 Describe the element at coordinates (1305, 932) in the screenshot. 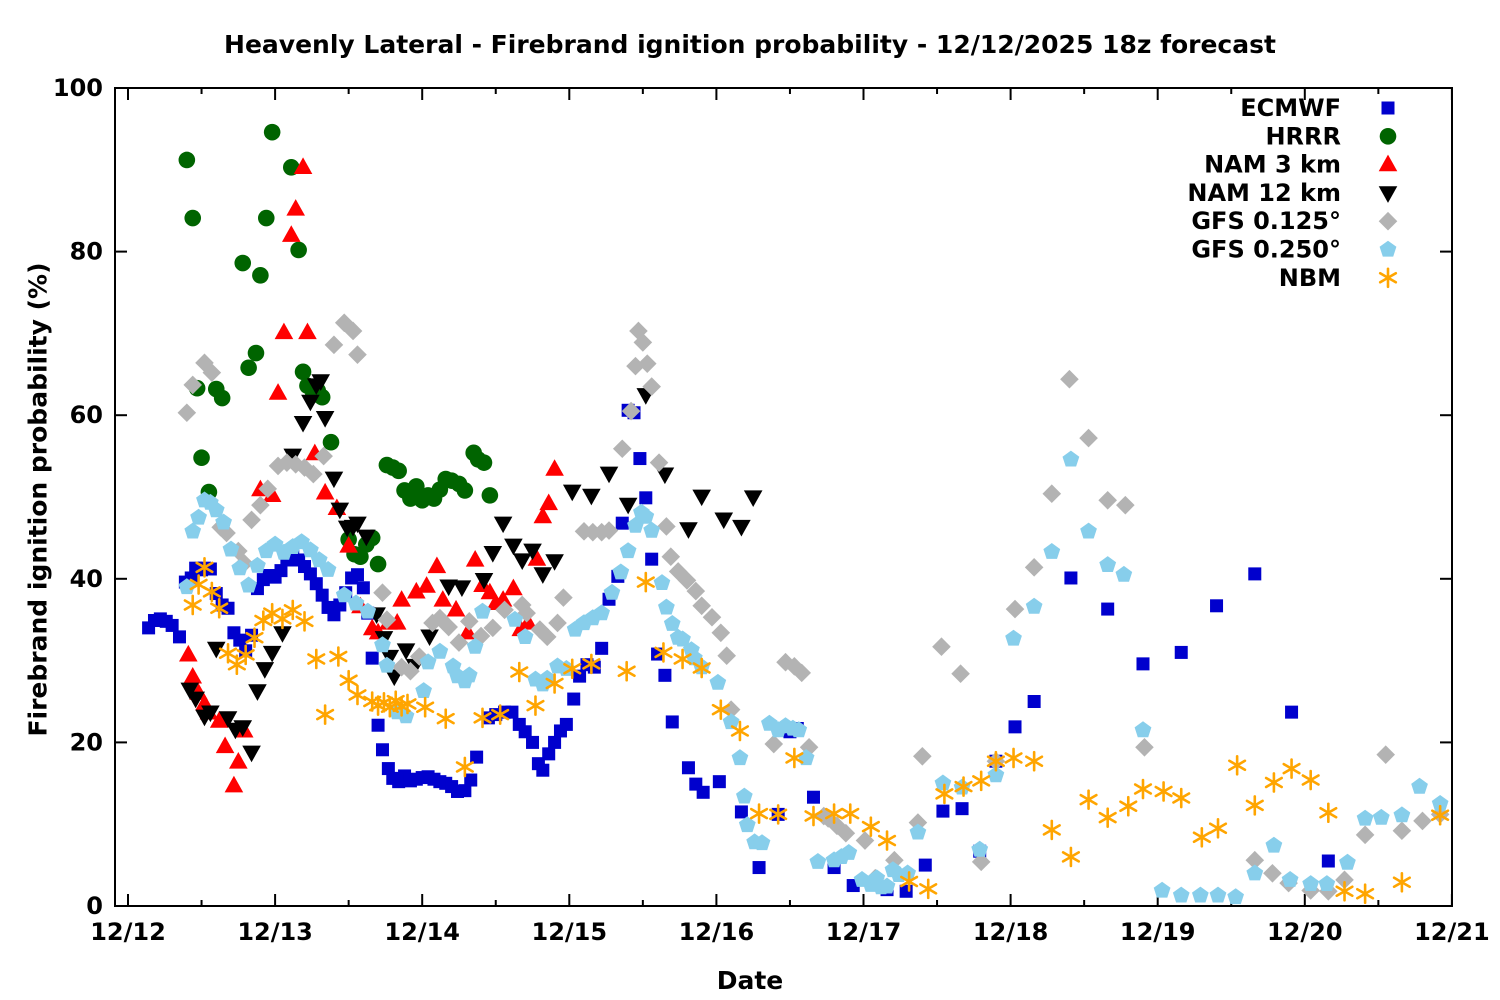

I see `x-tick-label: 12/20` at that location.